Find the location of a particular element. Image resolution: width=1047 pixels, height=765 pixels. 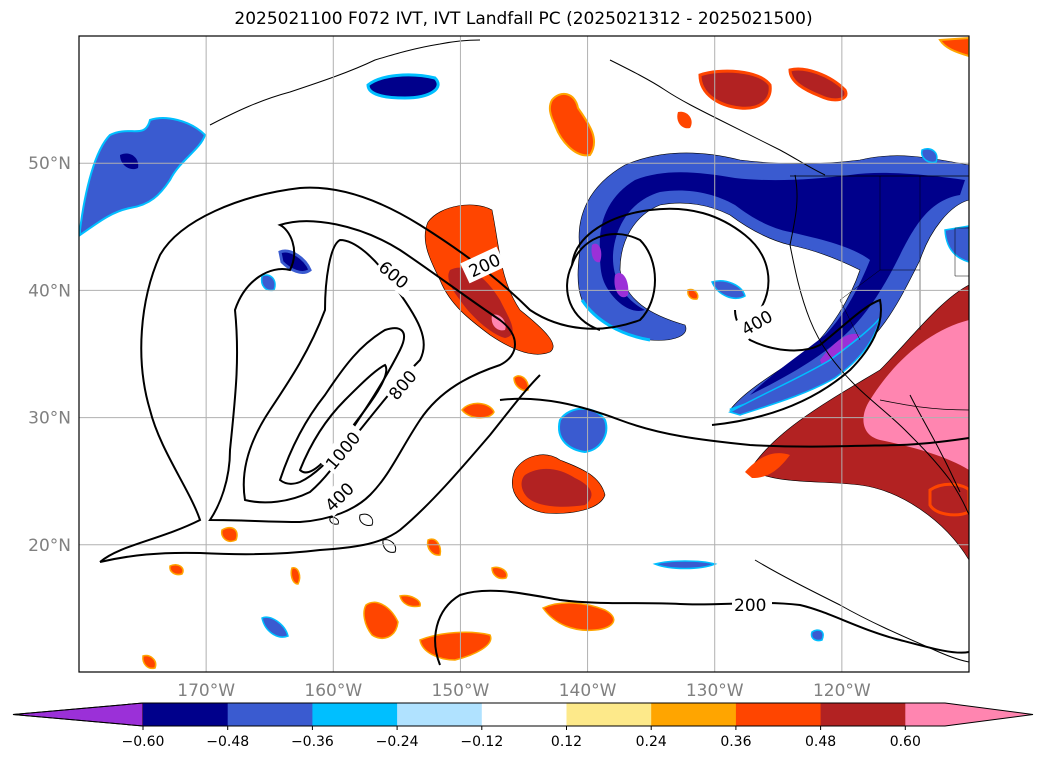

coast-north-america-west is located at coordinates (879, 345).